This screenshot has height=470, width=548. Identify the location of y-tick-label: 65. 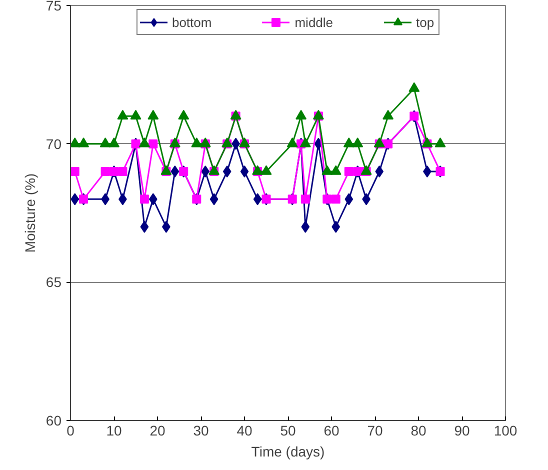
(54, 282).